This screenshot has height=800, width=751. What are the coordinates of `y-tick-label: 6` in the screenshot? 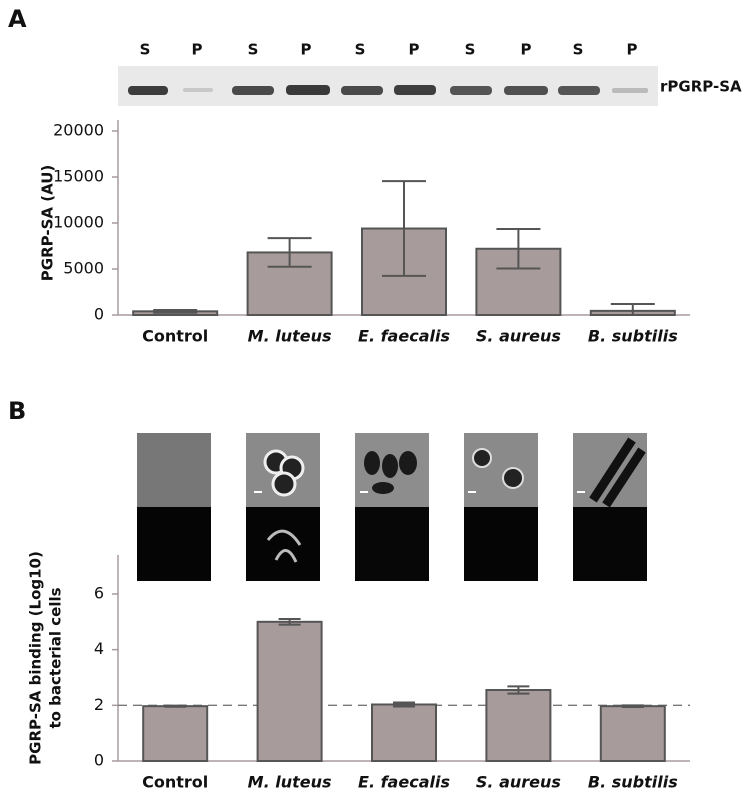 It's located at (99, 592).